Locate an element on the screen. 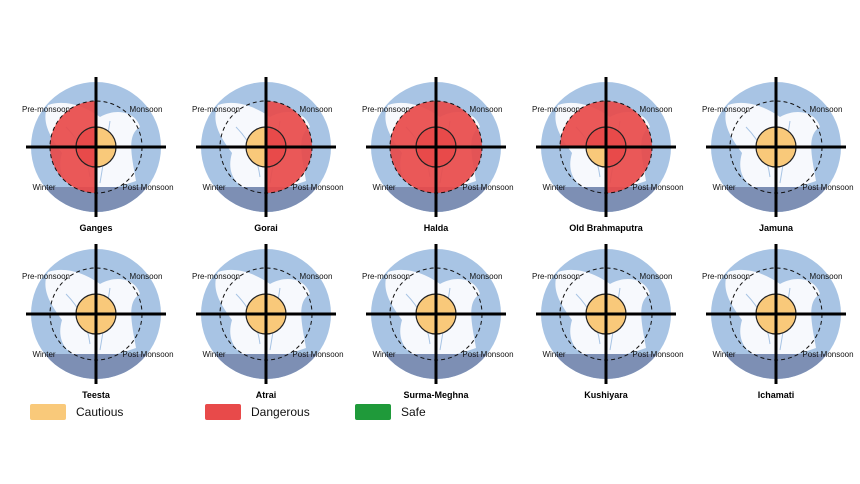 Image resolution: width=860 pixels, height=484 pixels. river-name-kushiyara: Kushiyara is located at coordinates (606, 395).